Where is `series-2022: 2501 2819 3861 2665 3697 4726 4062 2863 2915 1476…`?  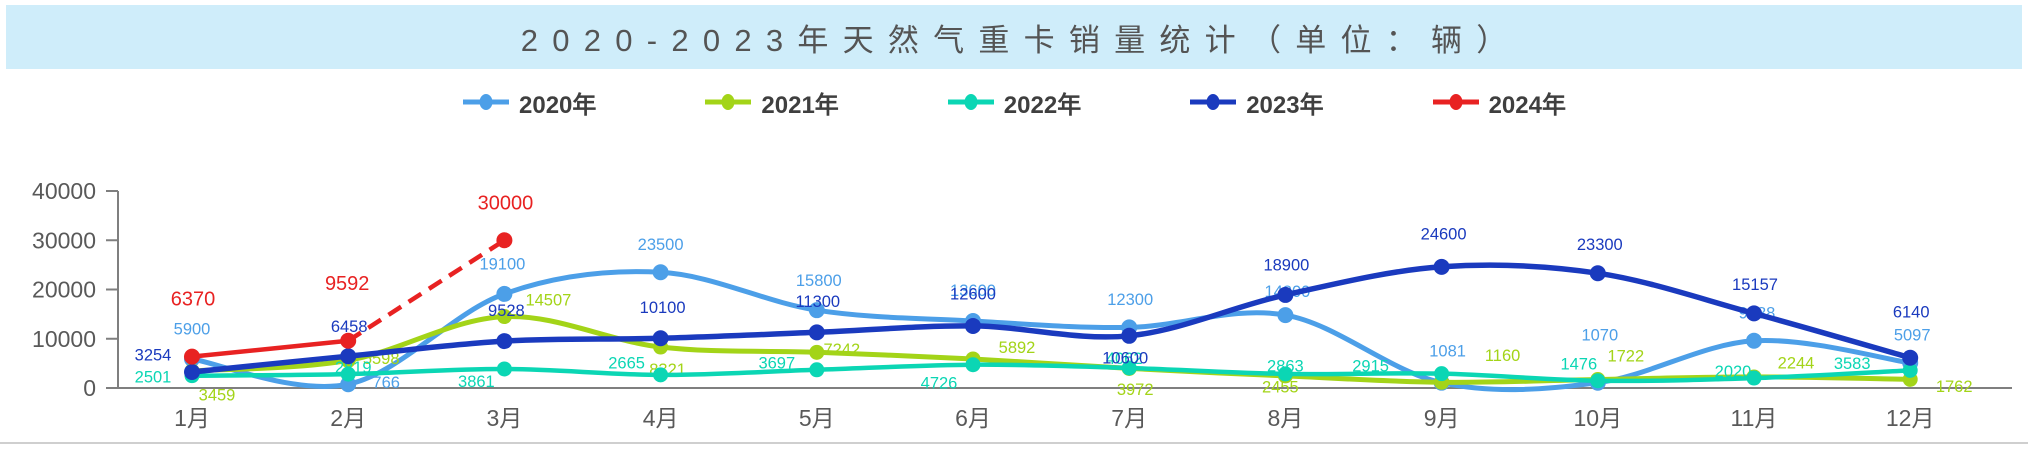
series-2022: 2501 2819 3861 2665 3697 4726 4062 2863 2915 1476… is located at coordinates (1026, 371).